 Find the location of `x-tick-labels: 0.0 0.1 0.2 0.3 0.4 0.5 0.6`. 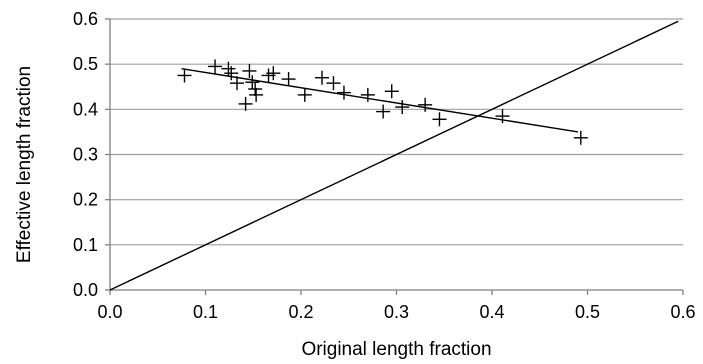

x-tick-labels: 0.0 0.1 0.2 0.3 0.4 0.5 0.6 is located at coordinates (396, 312).